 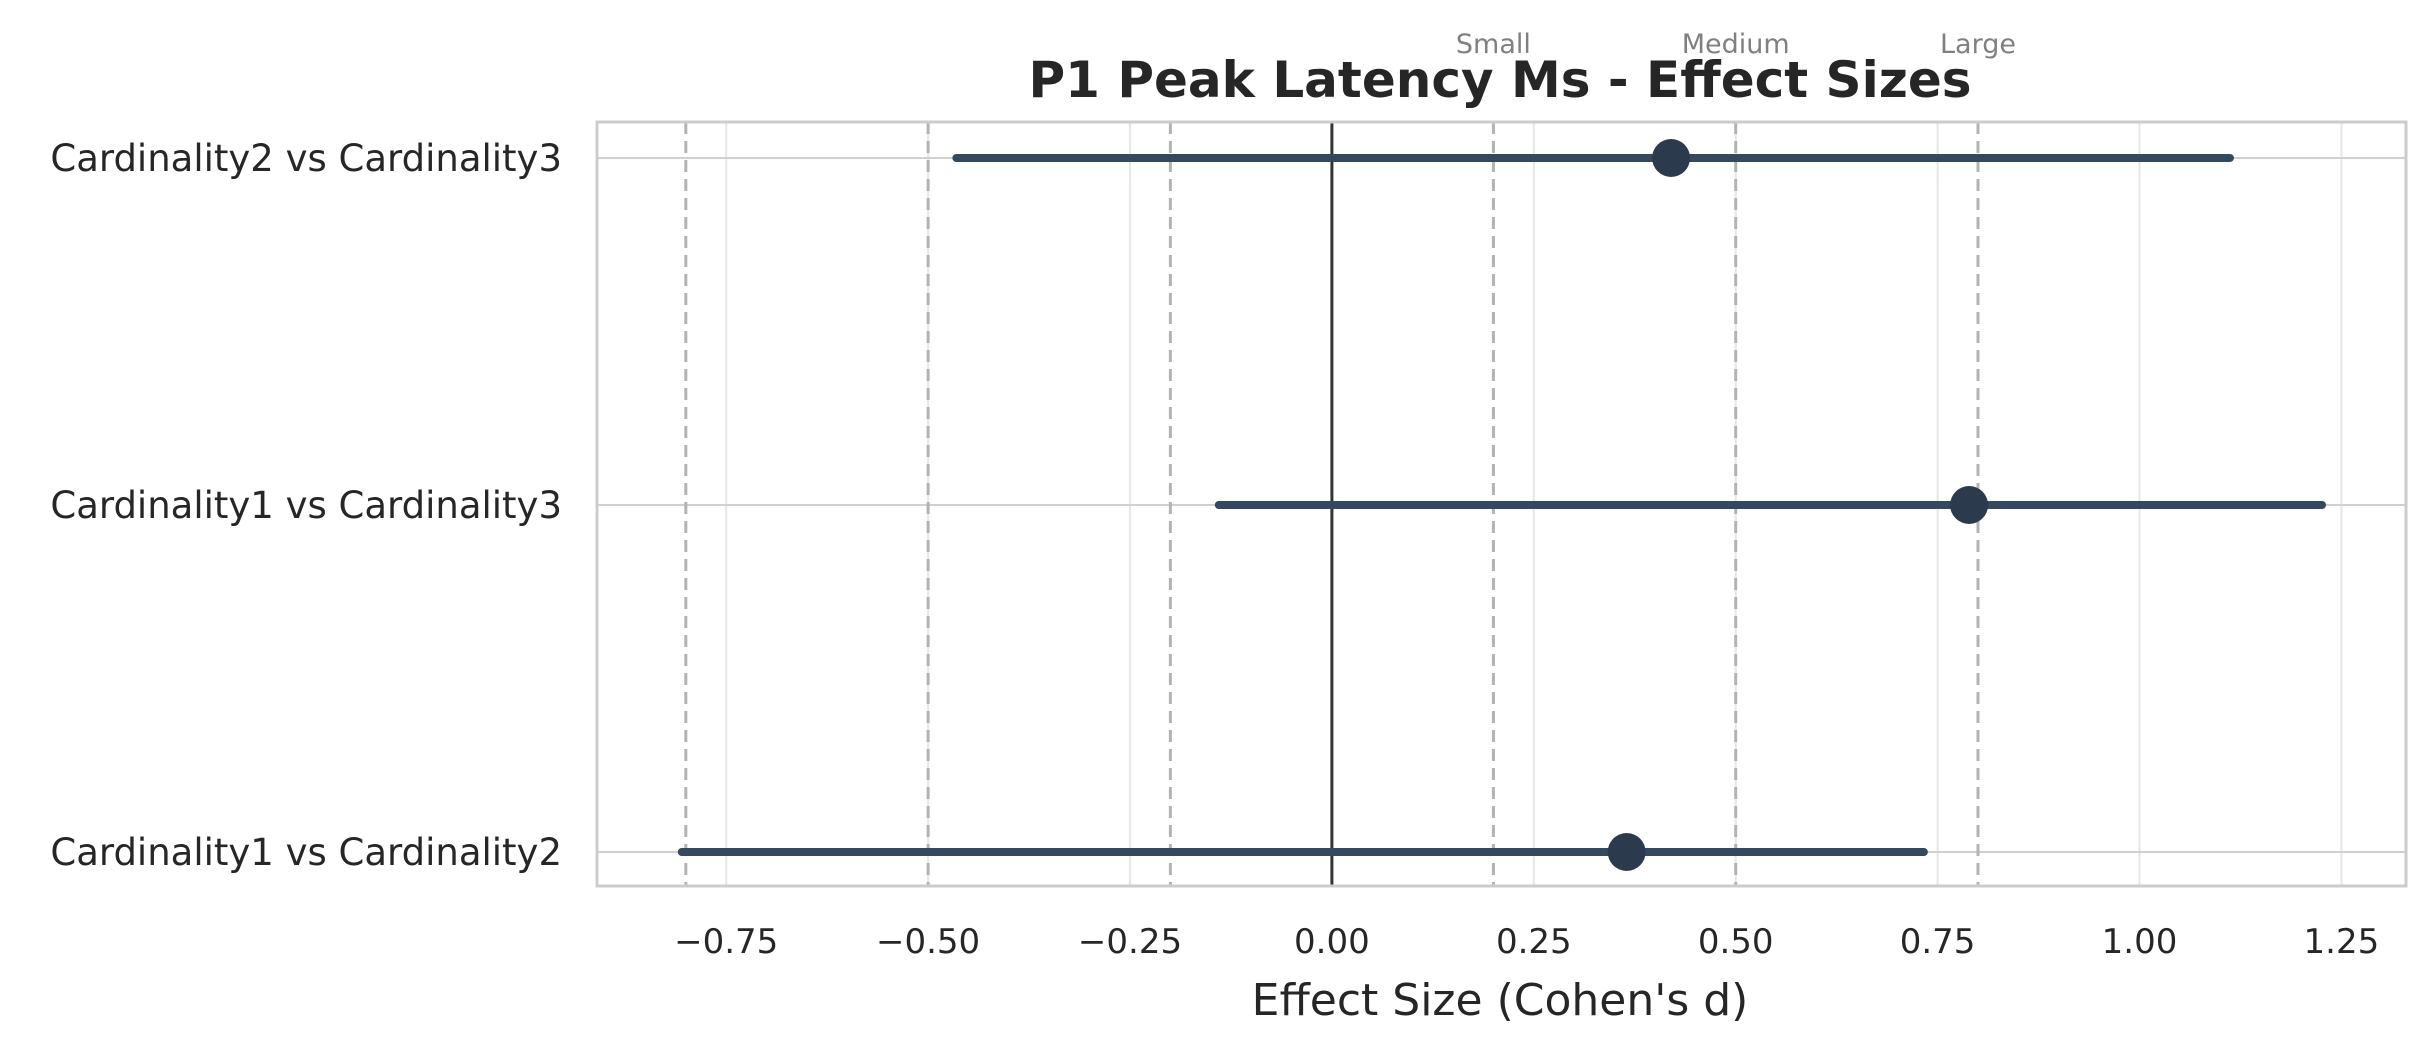 What do you see at coordinates (1493, 44) in the screenshot?
I see `annotation-small: Small` at bounding box center [1493, 44].